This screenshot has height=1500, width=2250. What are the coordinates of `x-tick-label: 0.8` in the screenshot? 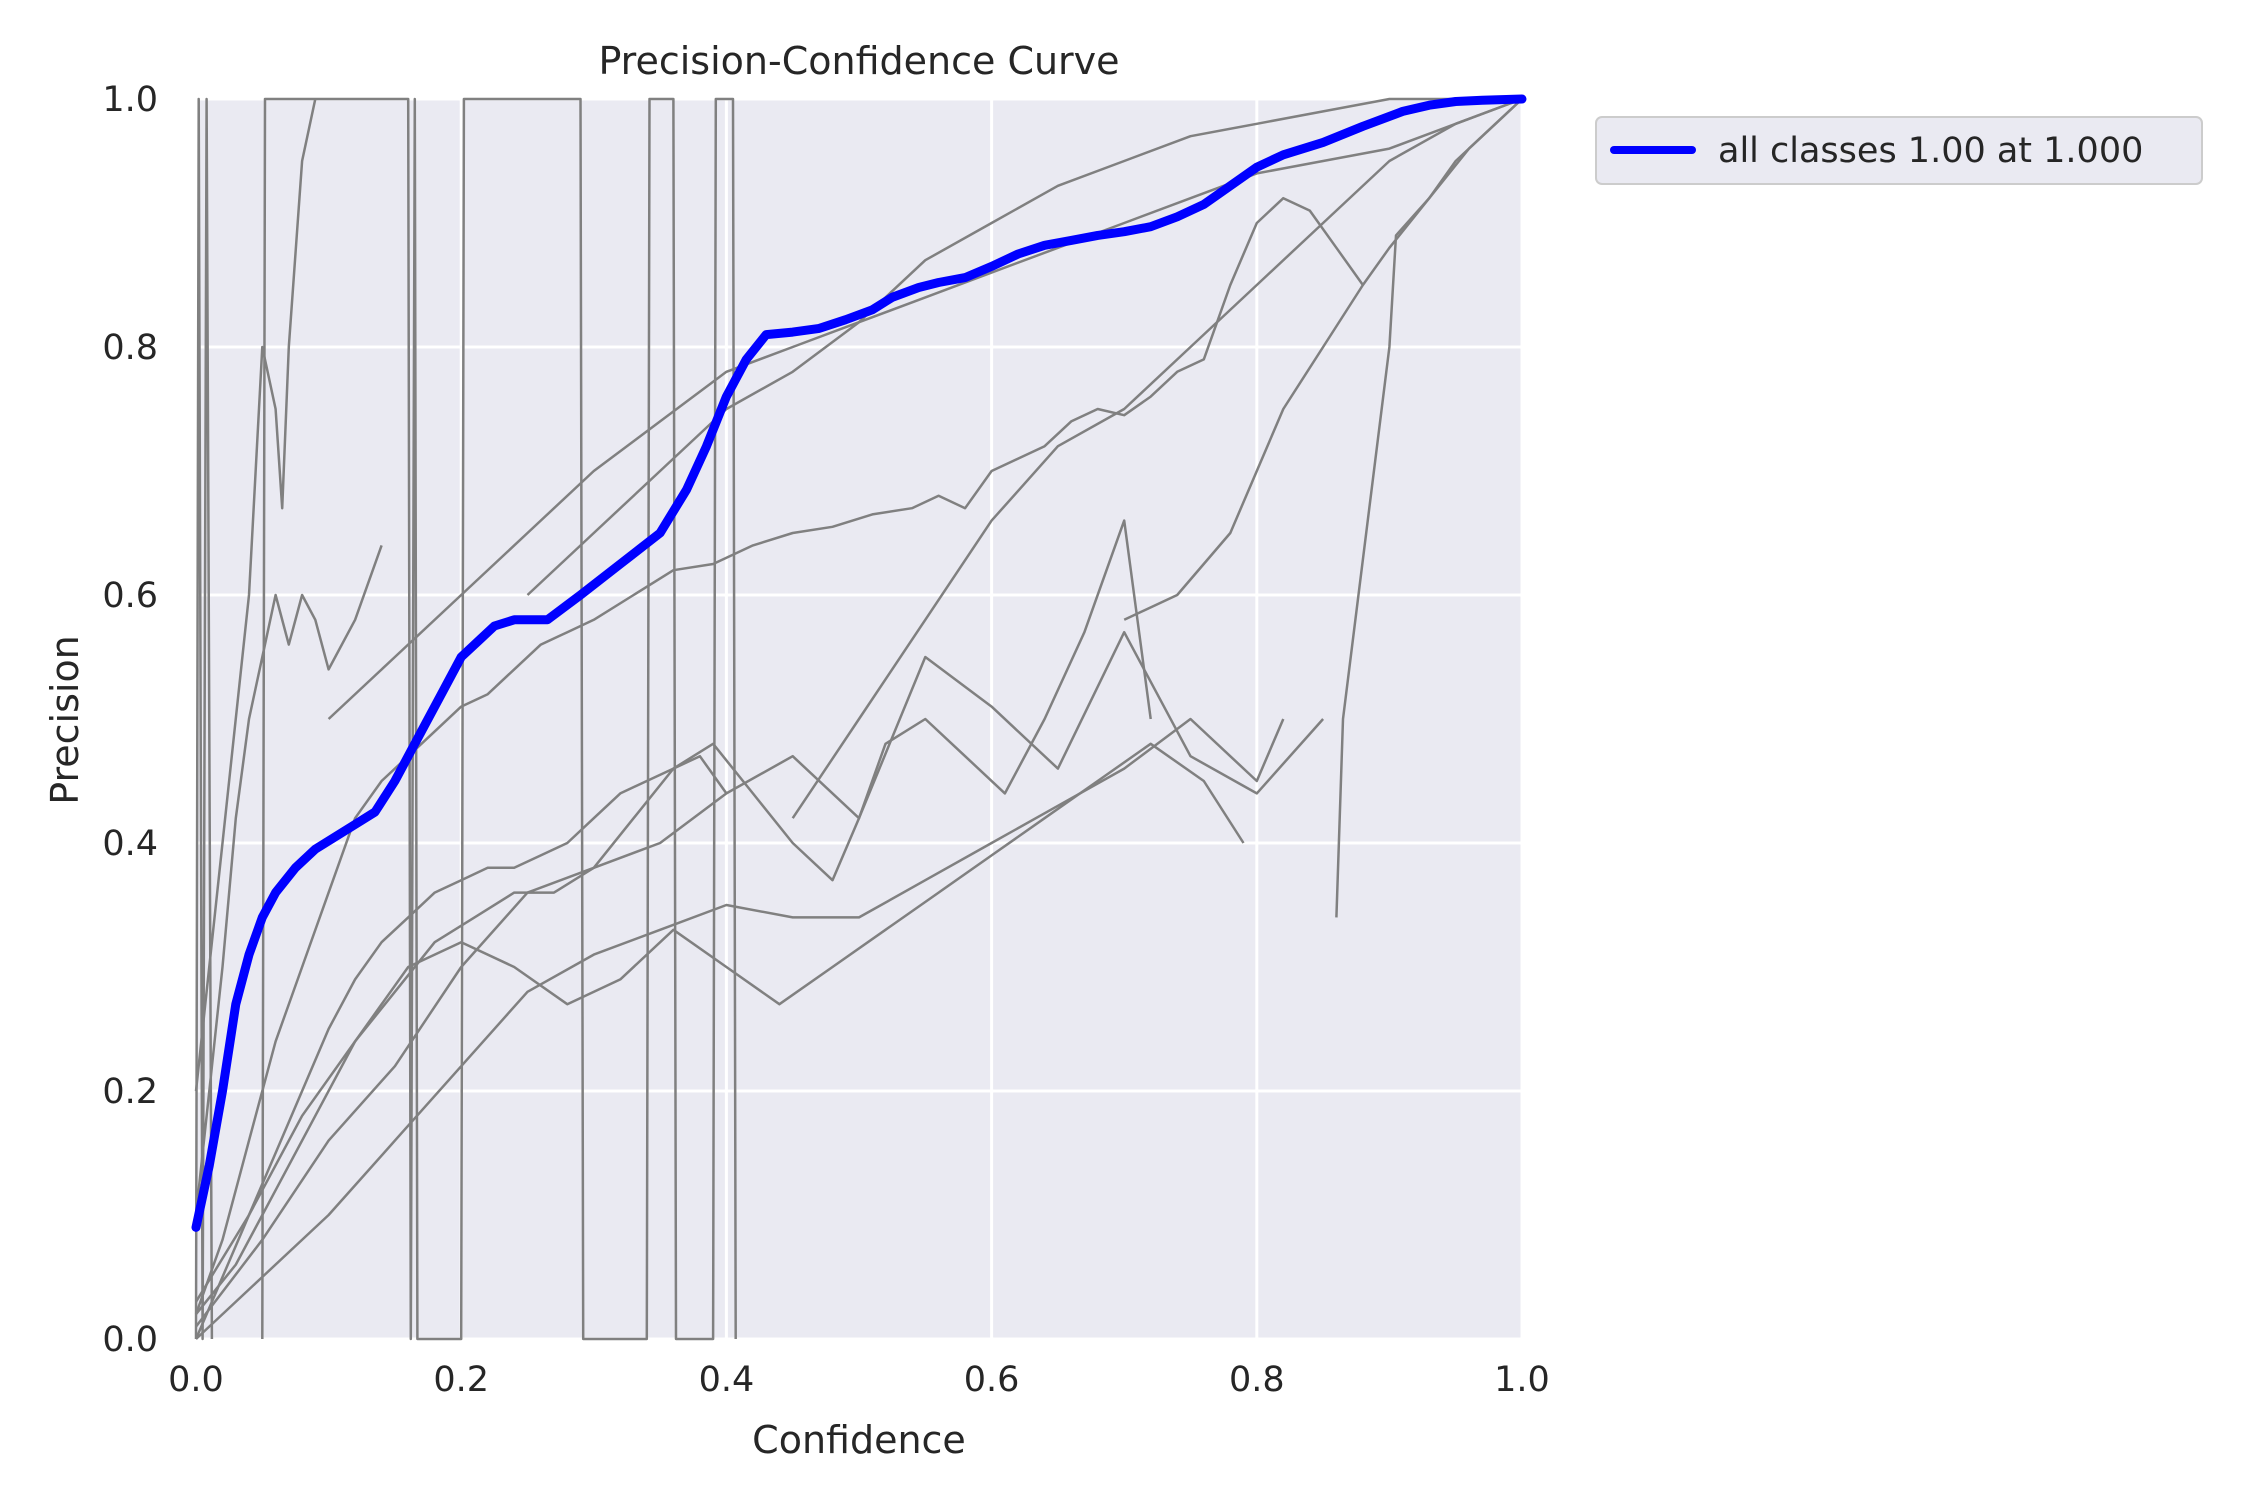 It's located at (1257, 1380).